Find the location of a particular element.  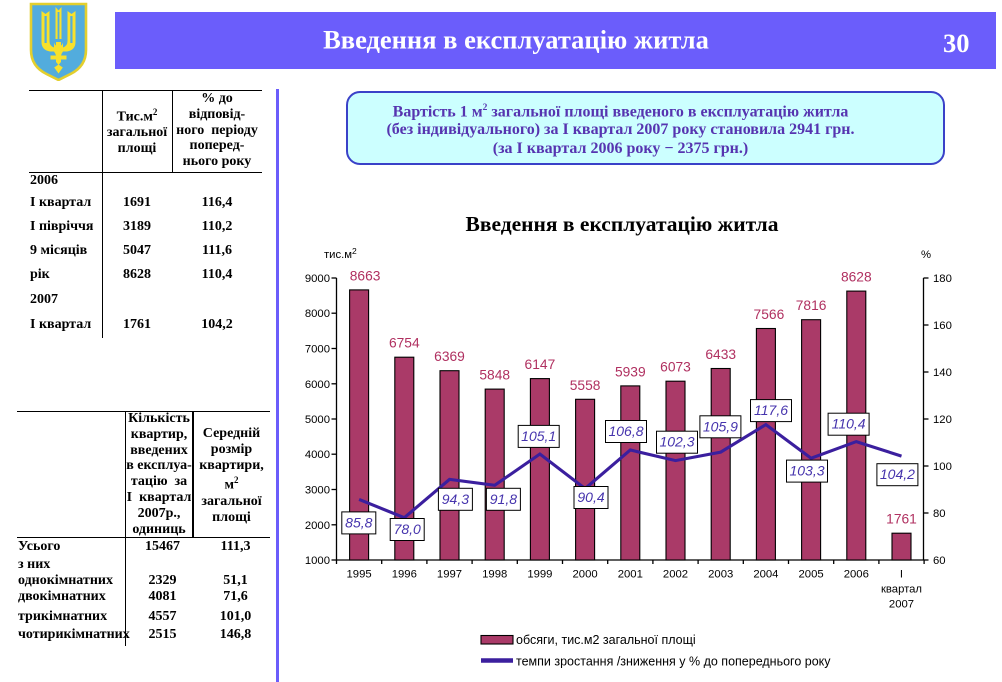

svg-text: 90,4 is located at coordinates (590, 497).